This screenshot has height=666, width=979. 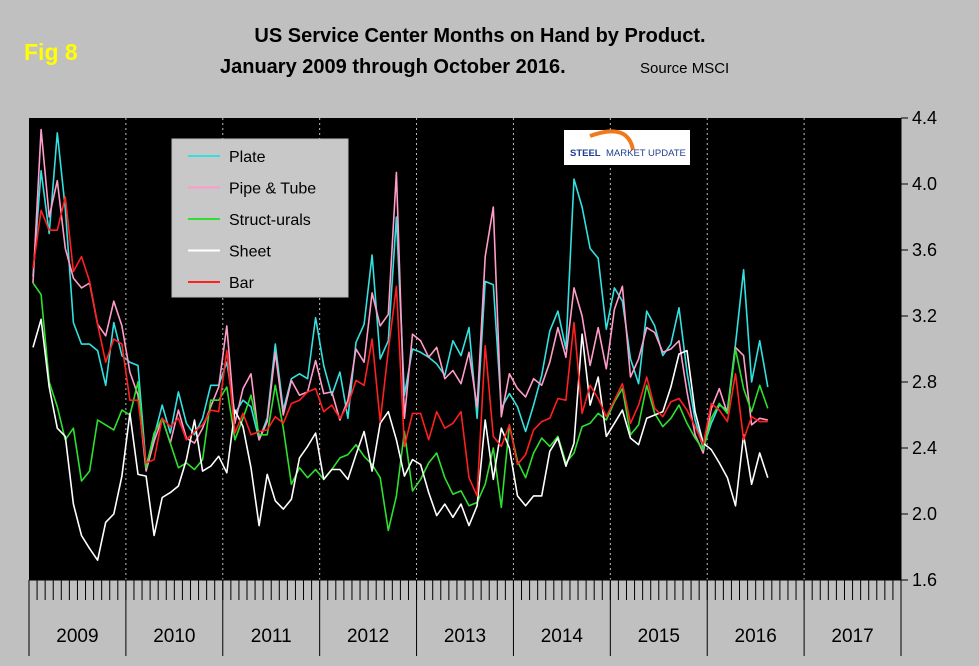 I want to click on x-tick-label: 2012, so click(x=368, y=636).